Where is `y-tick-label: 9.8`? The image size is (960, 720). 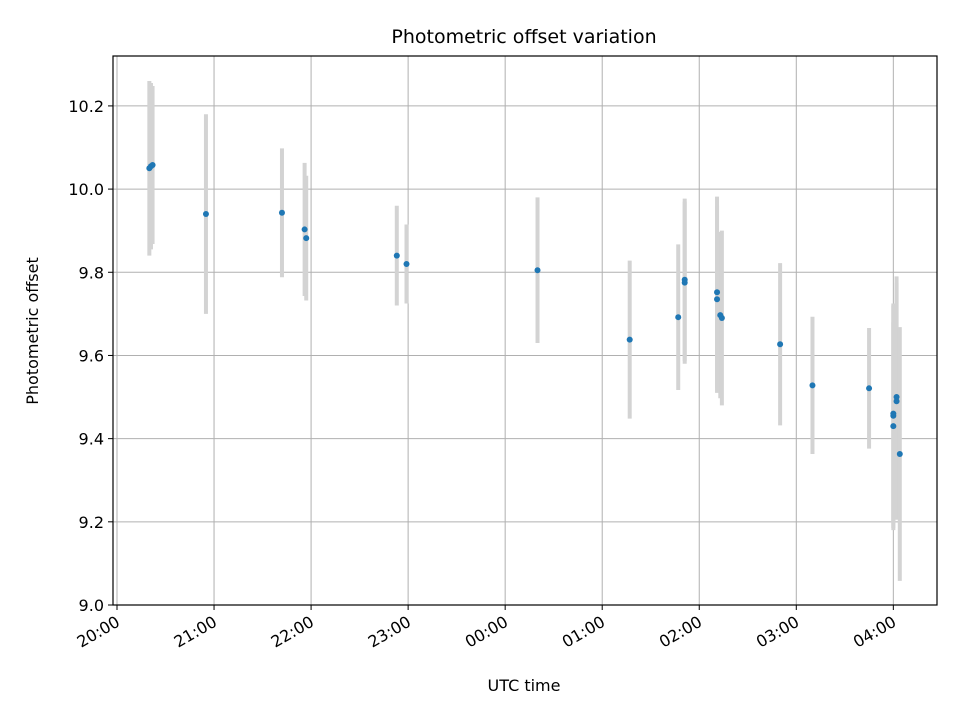 y-tick-label: 9.8 is located at coordinates (91, 272).